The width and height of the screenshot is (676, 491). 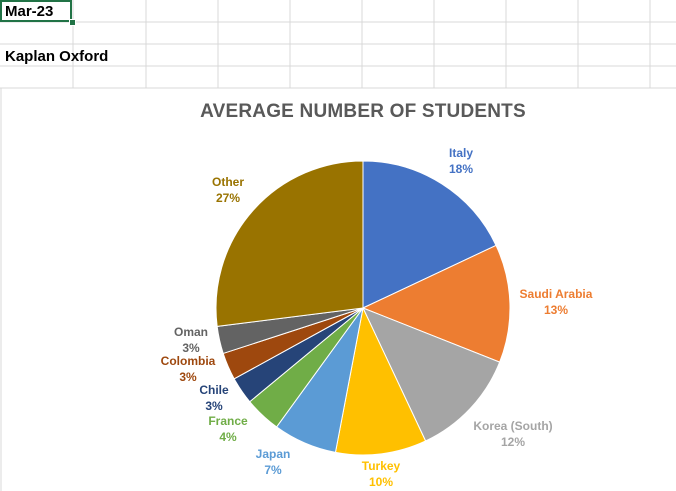 I want to click on slice-category-label: Oman, so click(x=191, y=332).